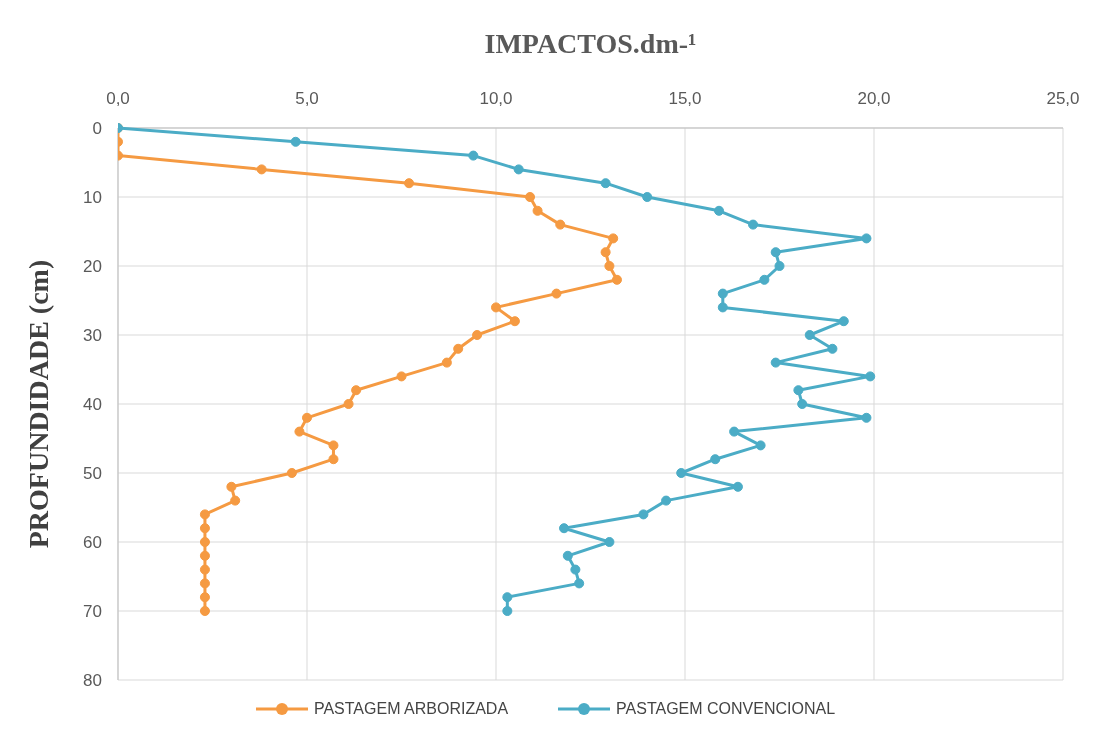  I want to click on y-tick-label: 60, so click(92, 542).